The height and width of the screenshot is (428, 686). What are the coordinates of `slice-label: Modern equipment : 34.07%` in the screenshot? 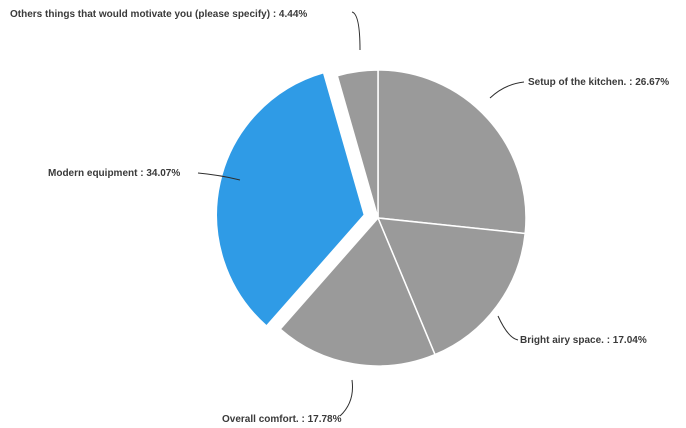 It's located at (114, 173).